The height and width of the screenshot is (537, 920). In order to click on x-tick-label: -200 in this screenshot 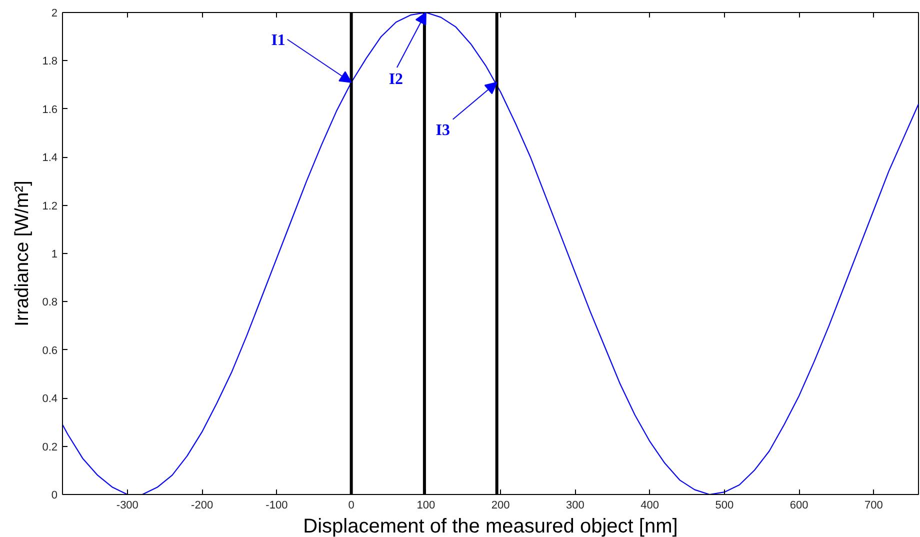, I will do `click(202, 506)`.